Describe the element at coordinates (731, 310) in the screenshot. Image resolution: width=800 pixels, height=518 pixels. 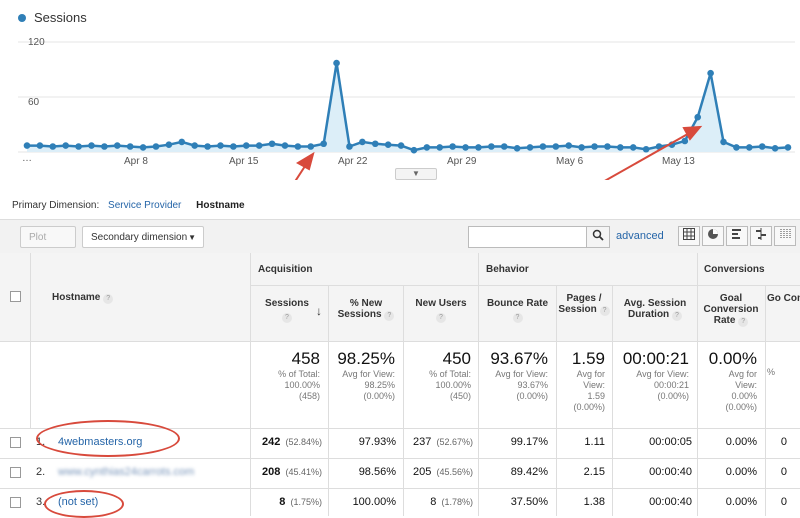
I see `goal-rate-column-header: Goal Conversion Rate ?` at that location.